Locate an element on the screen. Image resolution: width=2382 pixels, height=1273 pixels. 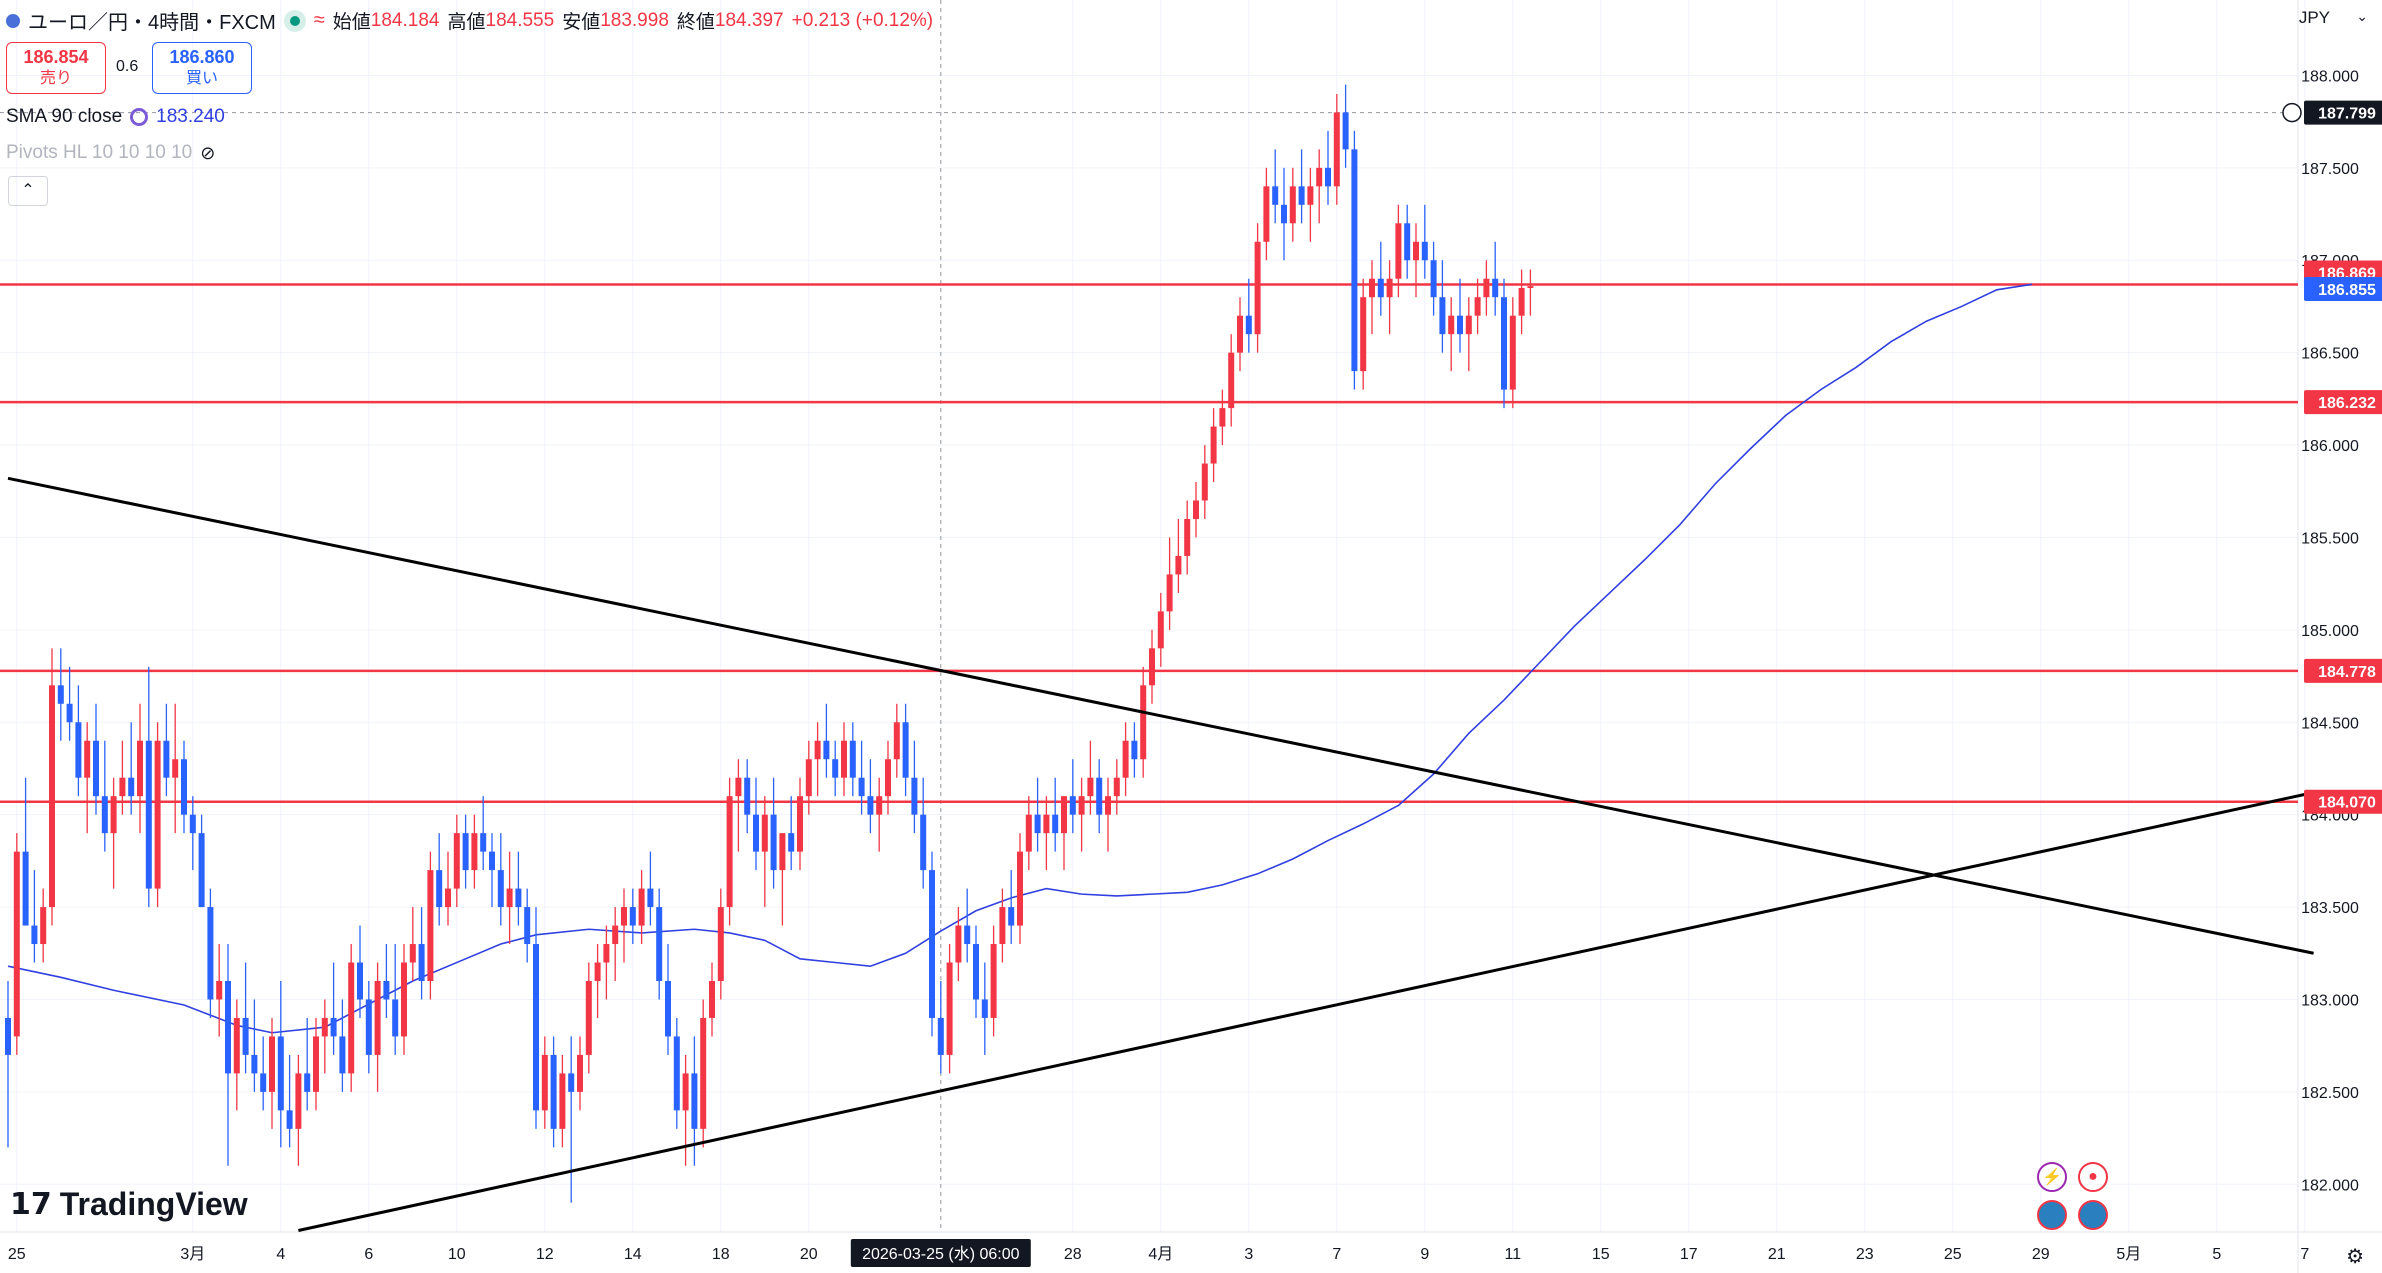
buy-button: 186.860 買い is located at coordinates (202, 68).